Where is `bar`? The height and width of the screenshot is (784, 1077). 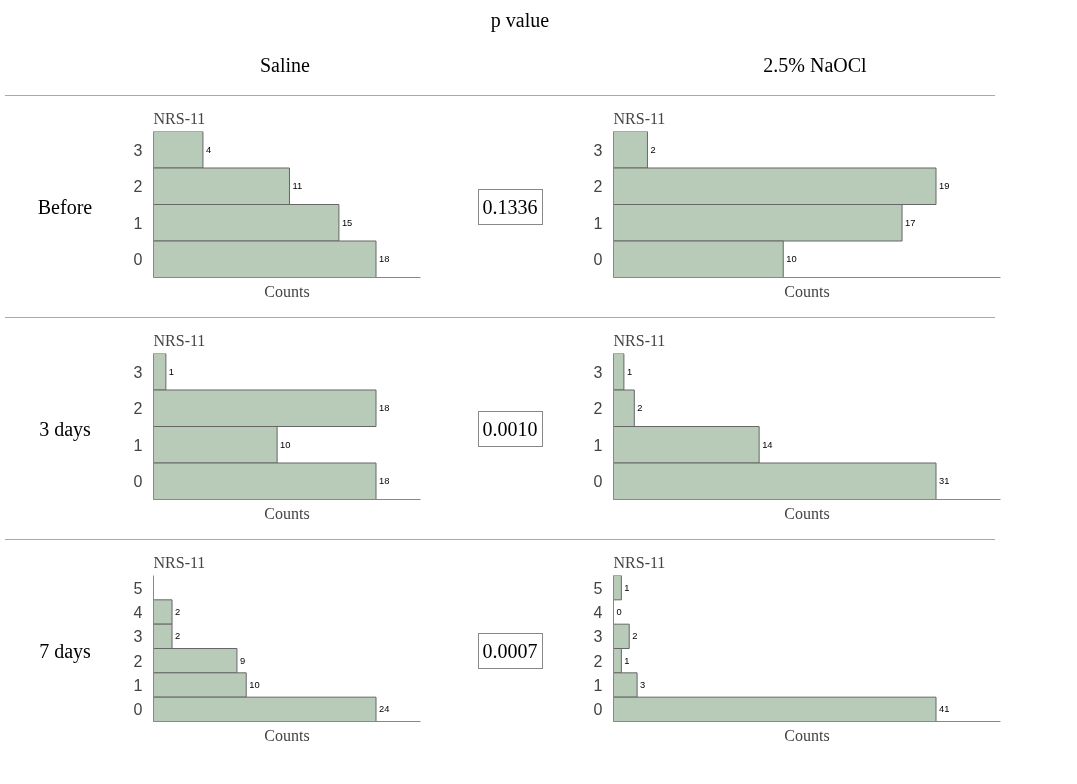 bar is located at coordinates (617, 588).